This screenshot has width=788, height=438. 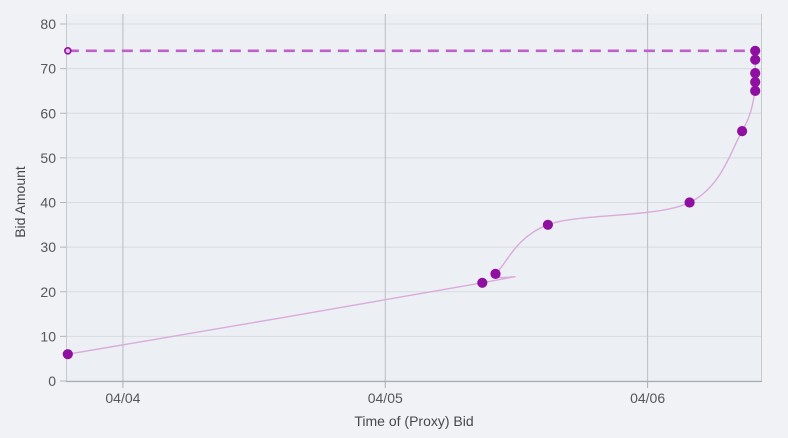 I want to click on y-tick-label: 30, so click(x=48, y=247).